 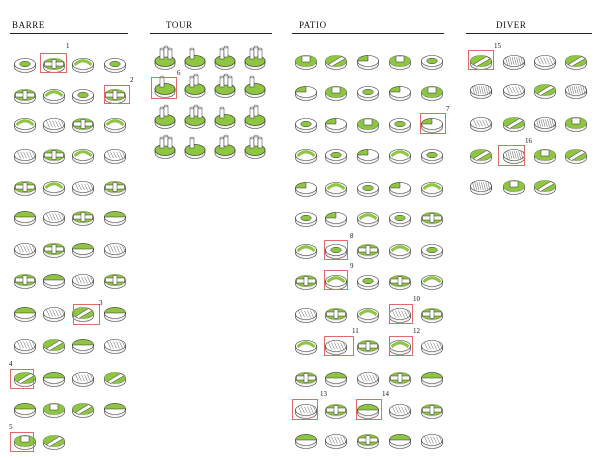 I want to click on highlight-number: 11, so click(x=355, y=331).